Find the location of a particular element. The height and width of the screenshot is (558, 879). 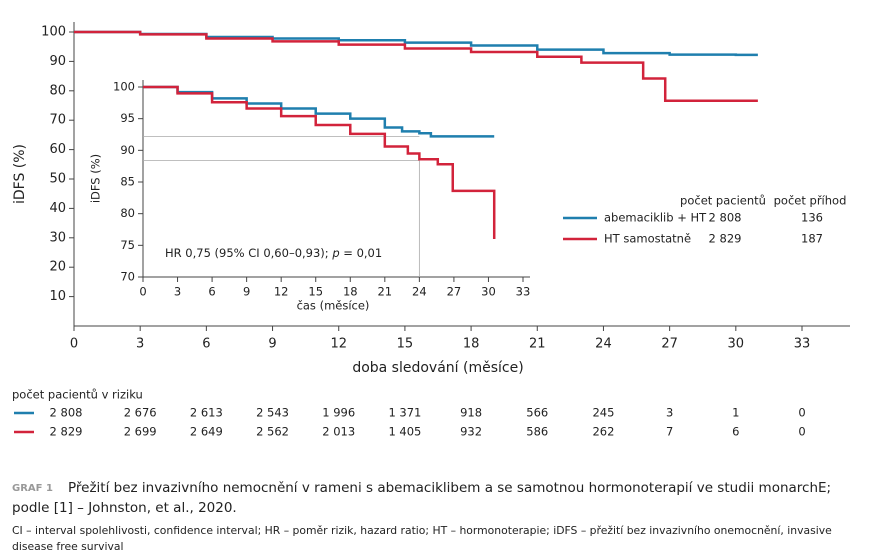

risk-value: 2 613 is located at coordinates (206, 413).